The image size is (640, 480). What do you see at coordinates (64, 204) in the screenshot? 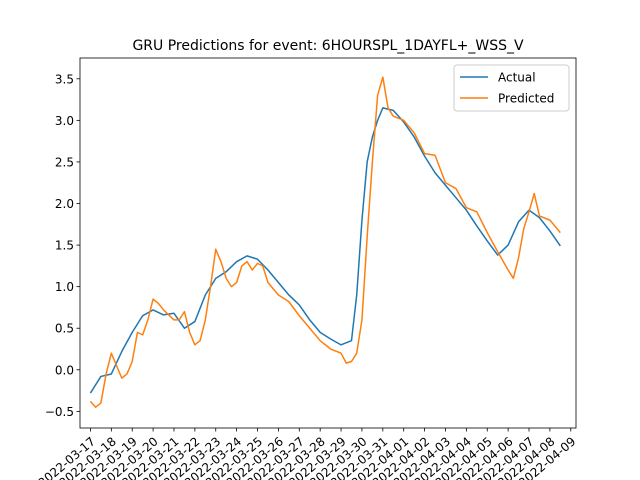
I see `y-tick-label: 2.0` at bounding box center [64, 204].